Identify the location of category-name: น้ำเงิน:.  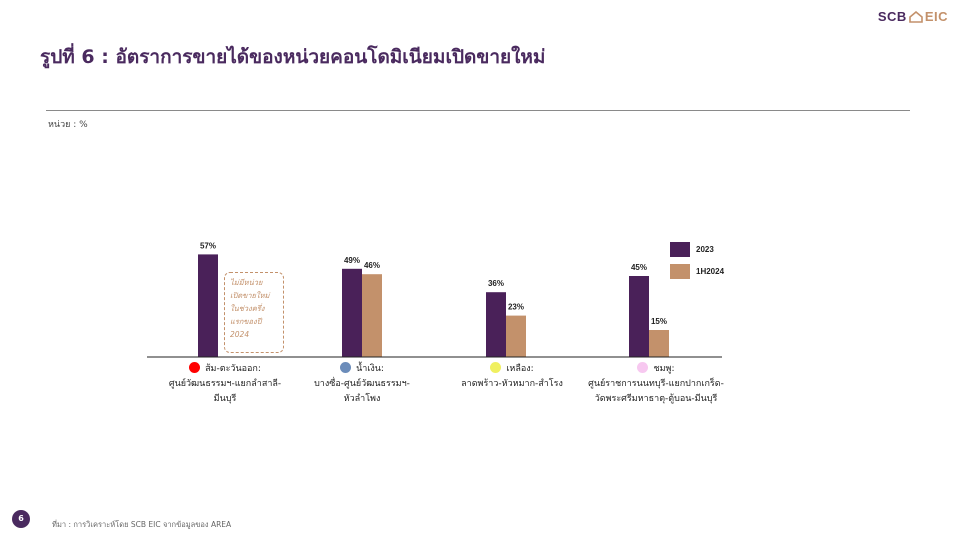
(370, 369).